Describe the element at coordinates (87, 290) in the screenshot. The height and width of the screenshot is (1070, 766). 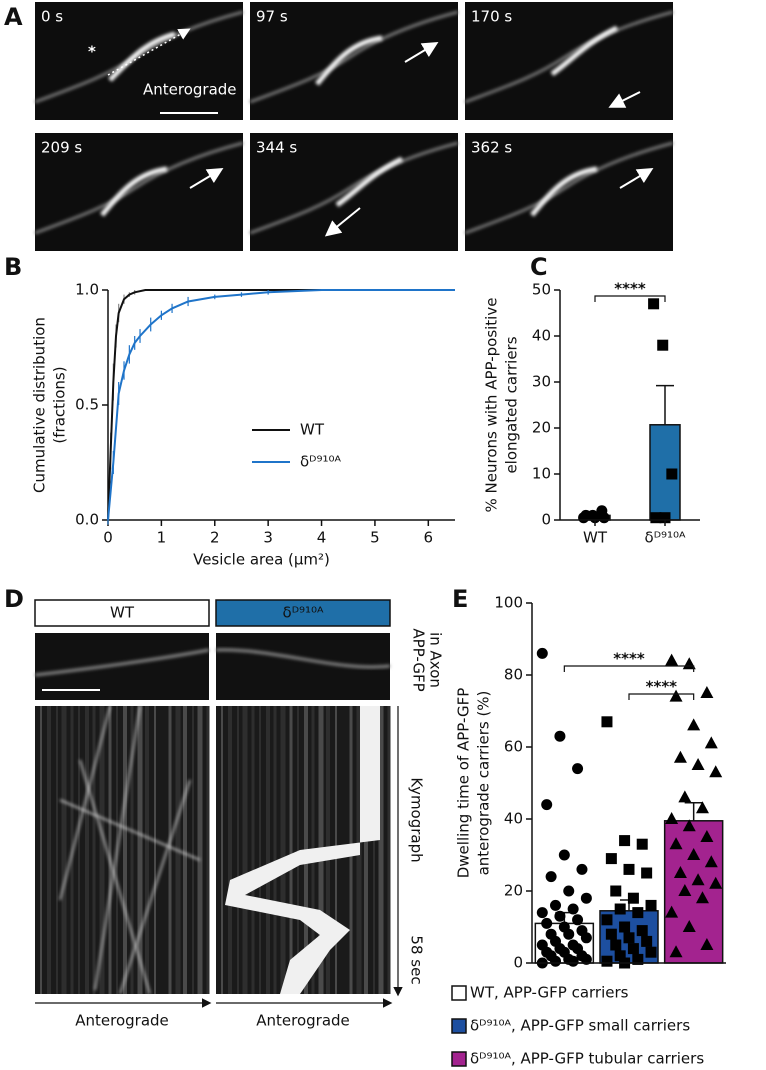
I see `y-tick-label: 1.0` at that location.